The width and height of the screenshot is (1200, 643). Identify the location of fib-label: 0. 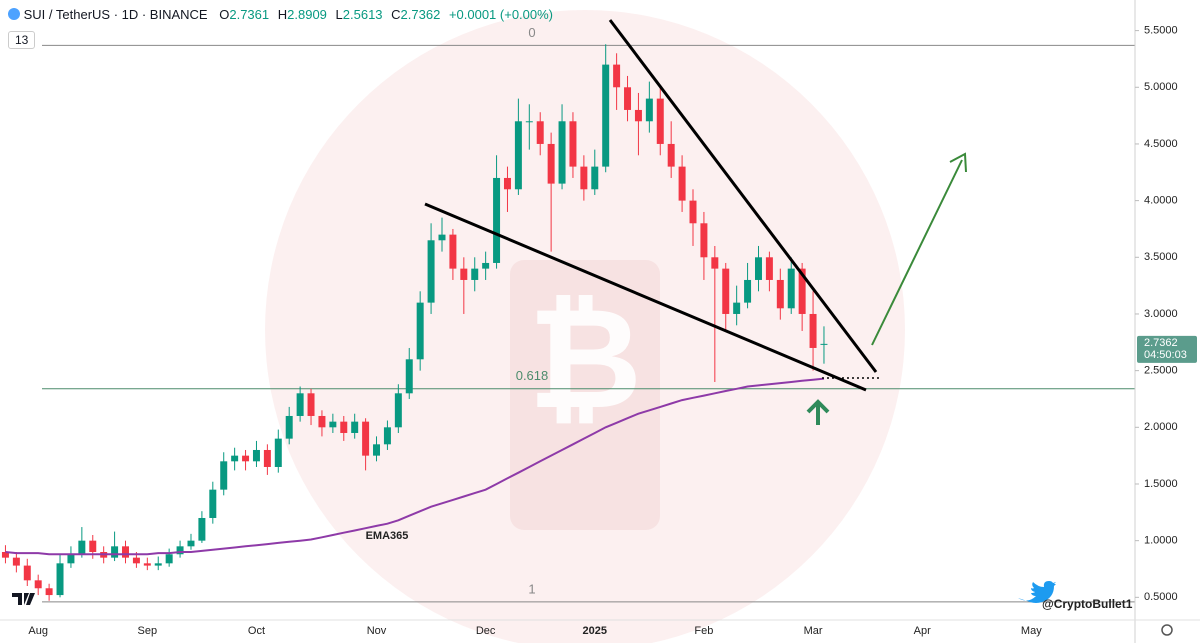
(531, 32).